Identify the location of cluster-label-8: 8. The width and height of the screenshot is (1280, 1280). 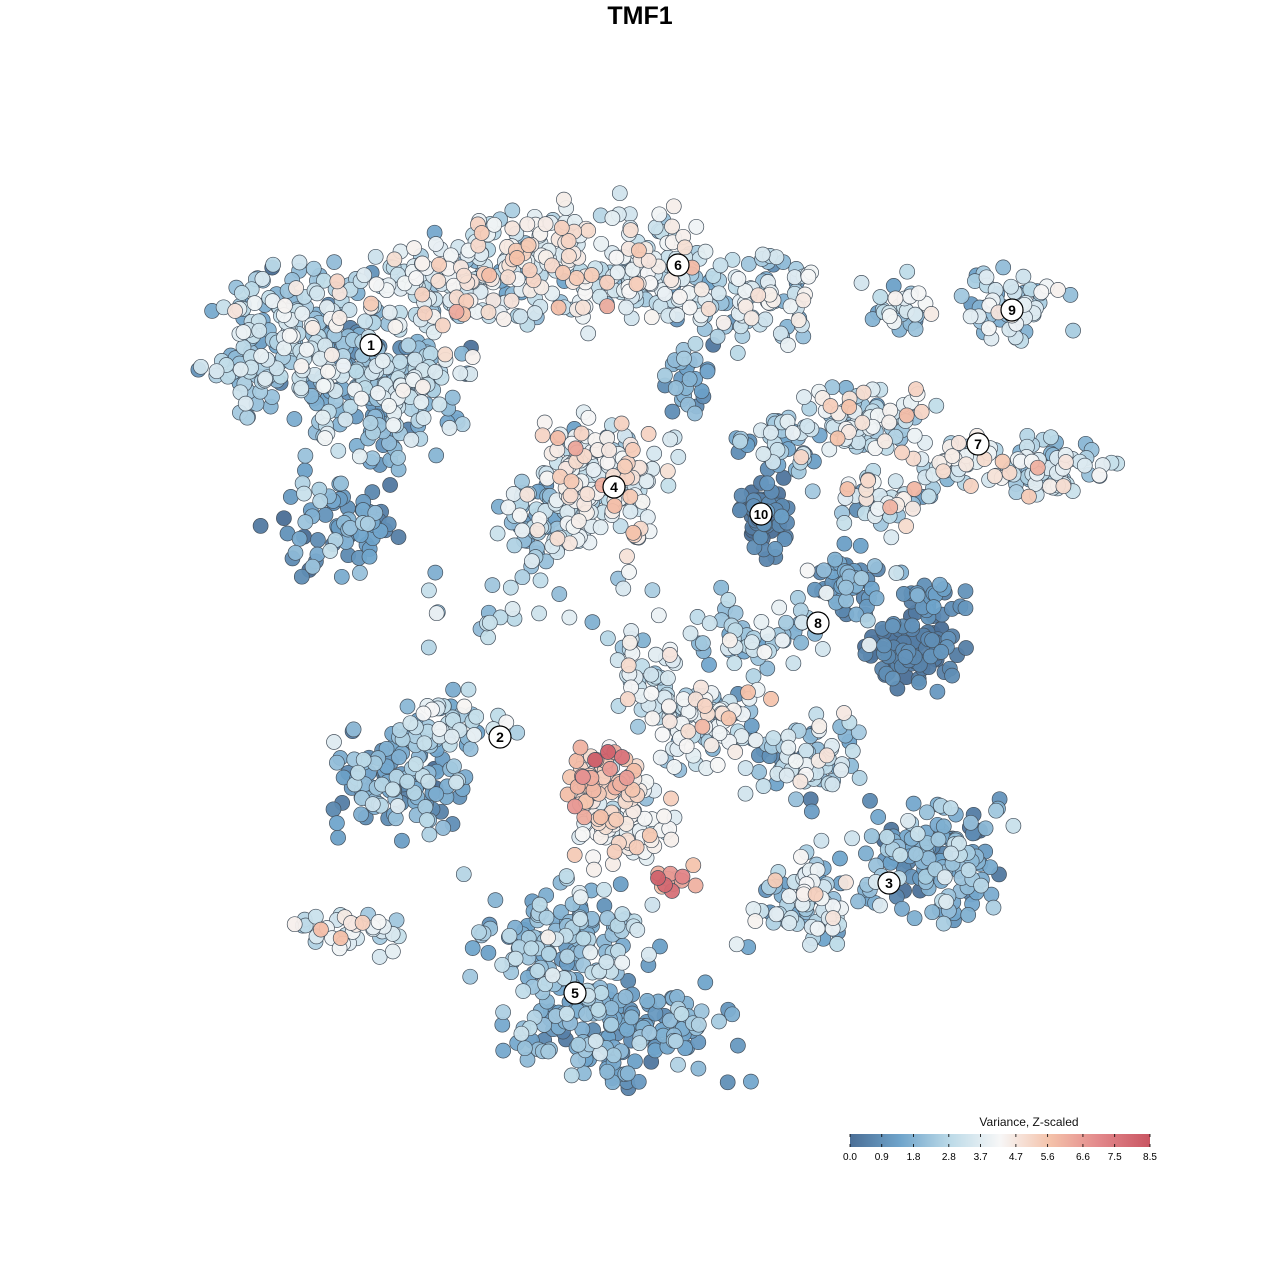
(818, 623).